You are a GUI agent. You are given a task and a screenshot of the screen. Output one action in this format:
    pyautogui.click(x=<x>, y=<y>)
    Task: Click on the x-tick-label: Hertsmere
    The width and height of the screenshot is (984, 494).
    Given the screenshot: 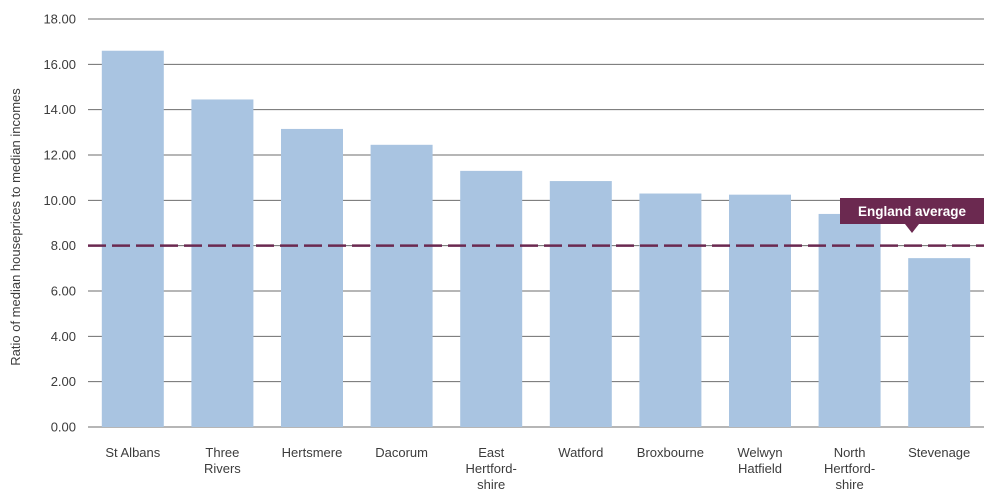 What is the action you would take?
    pyautogui.click(x=312, y=452)
    